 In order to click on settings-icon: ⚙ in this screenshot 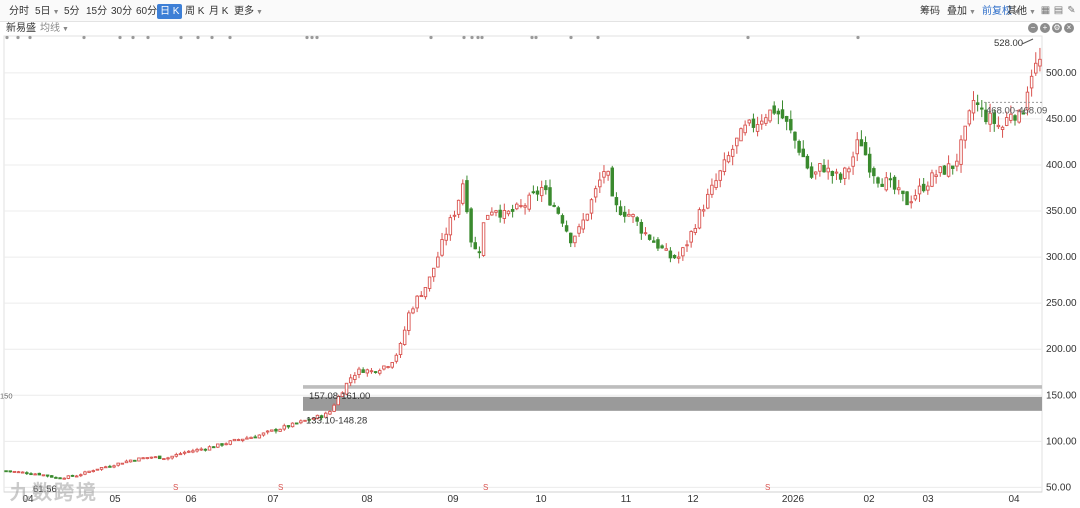, I will do `click(1057, 28)`.